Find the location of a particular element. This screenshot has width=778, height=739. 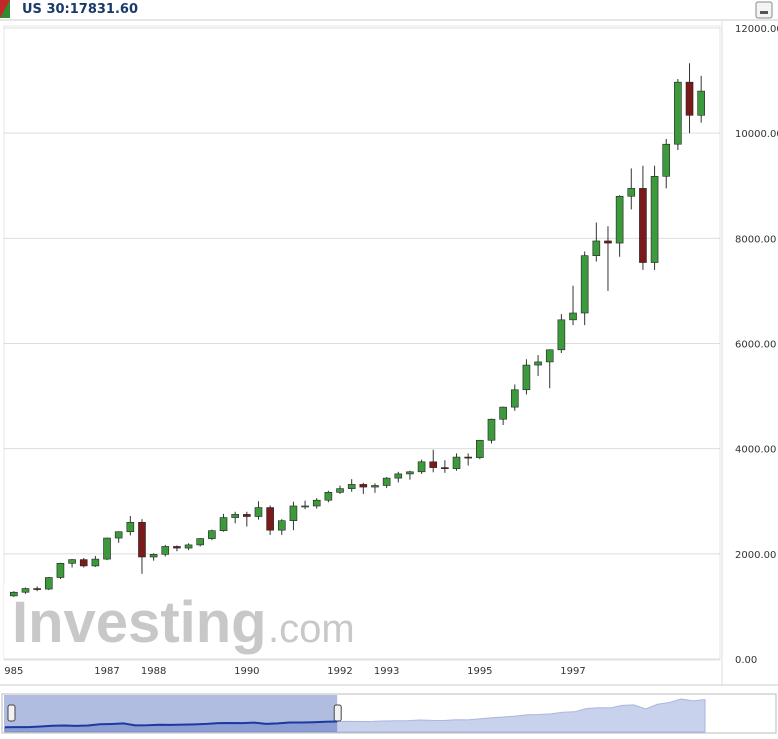

y-tick-label: 0.00 is located at coordinates (746, 660).